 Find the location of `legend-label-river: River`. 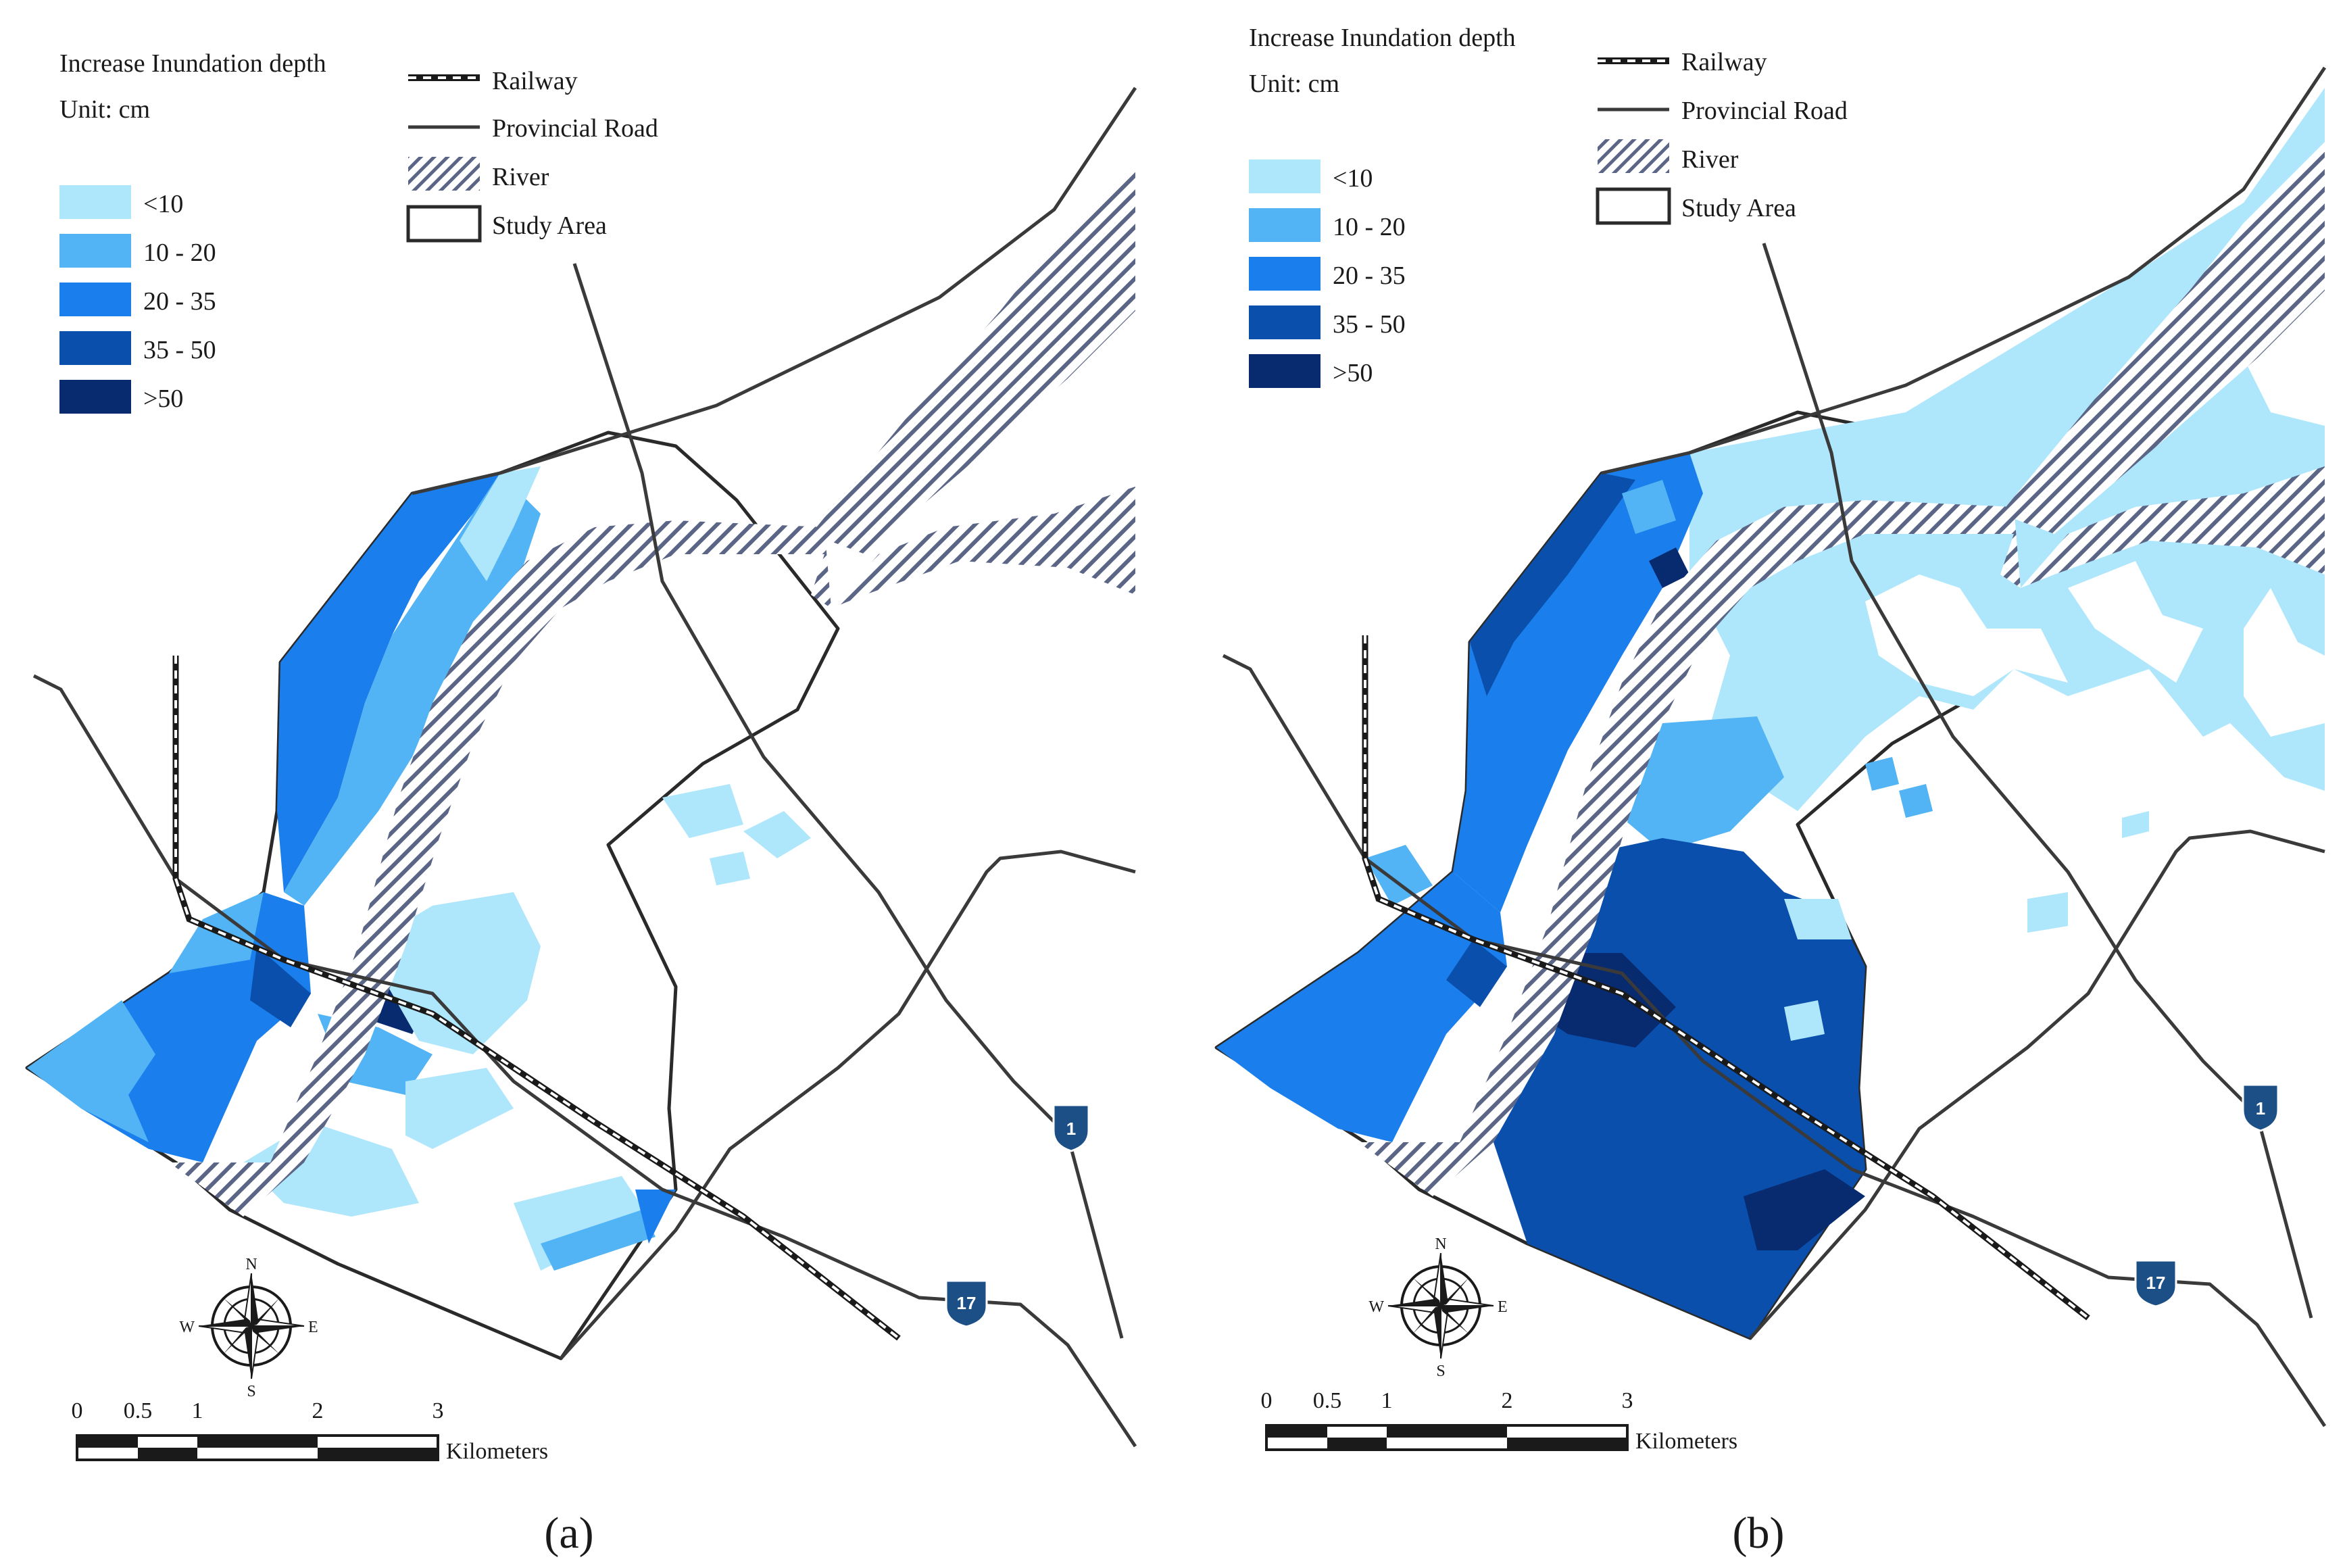

legend-label-river: River is located at coordinates (1710, 159).